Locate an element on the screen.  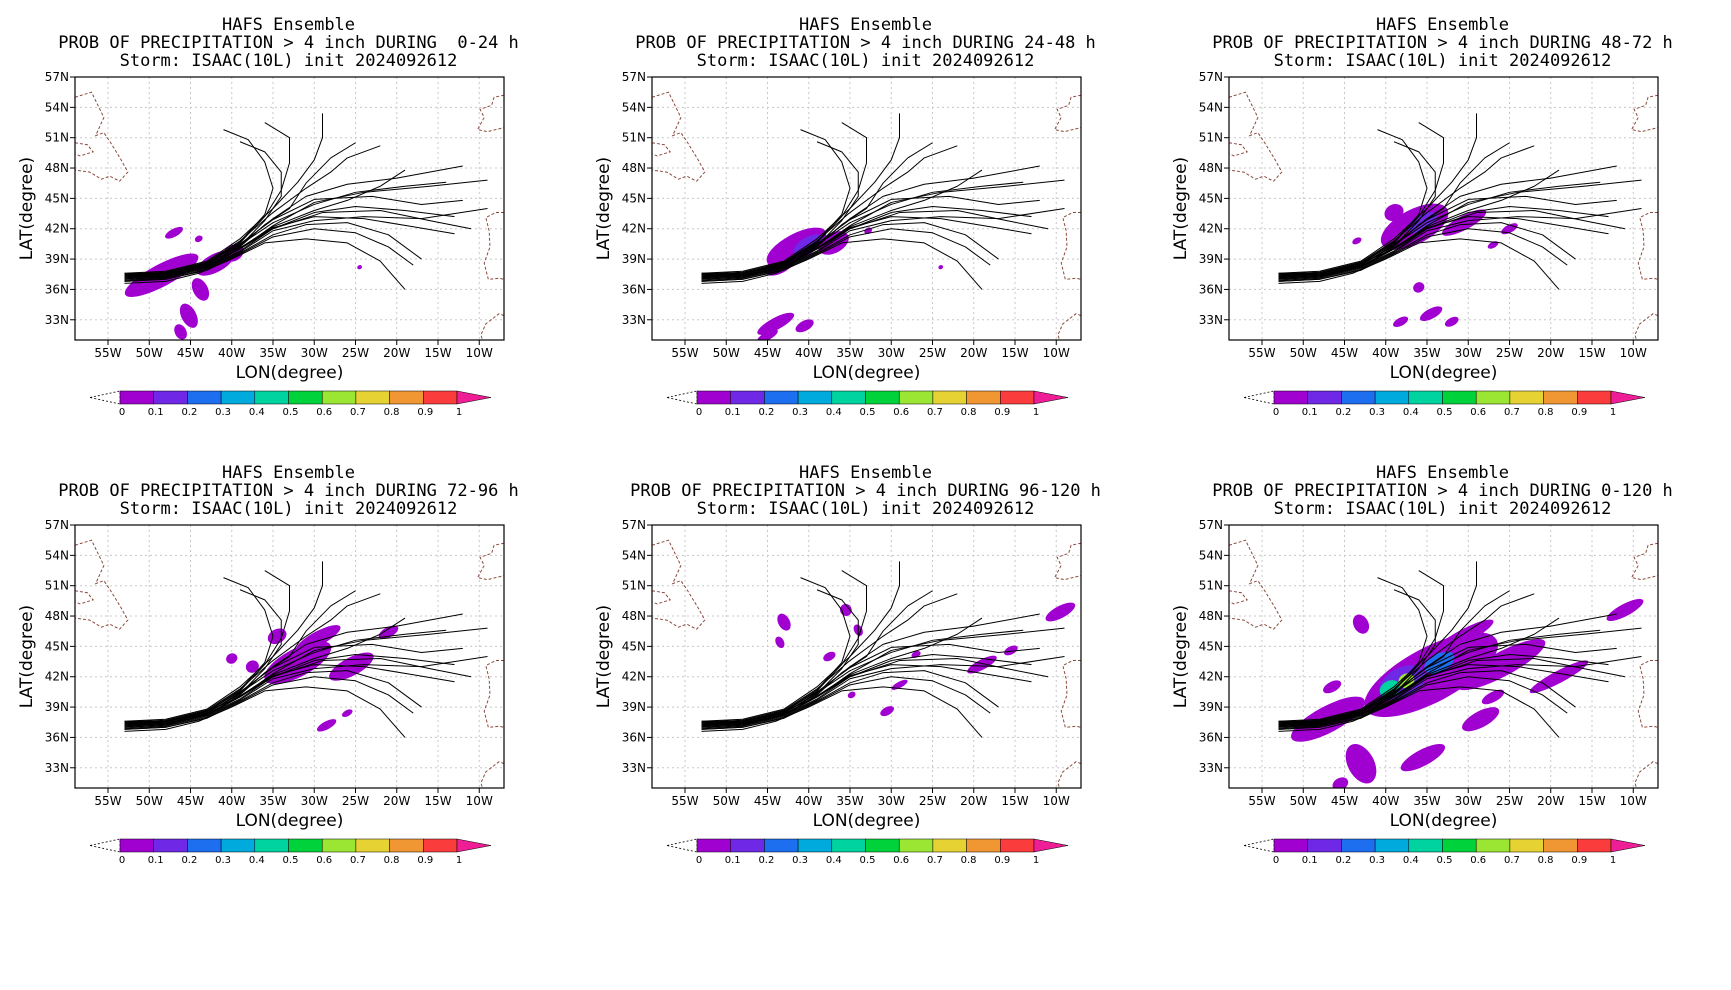
x-tick-label: 40W is located at coordinates (1385, 801).